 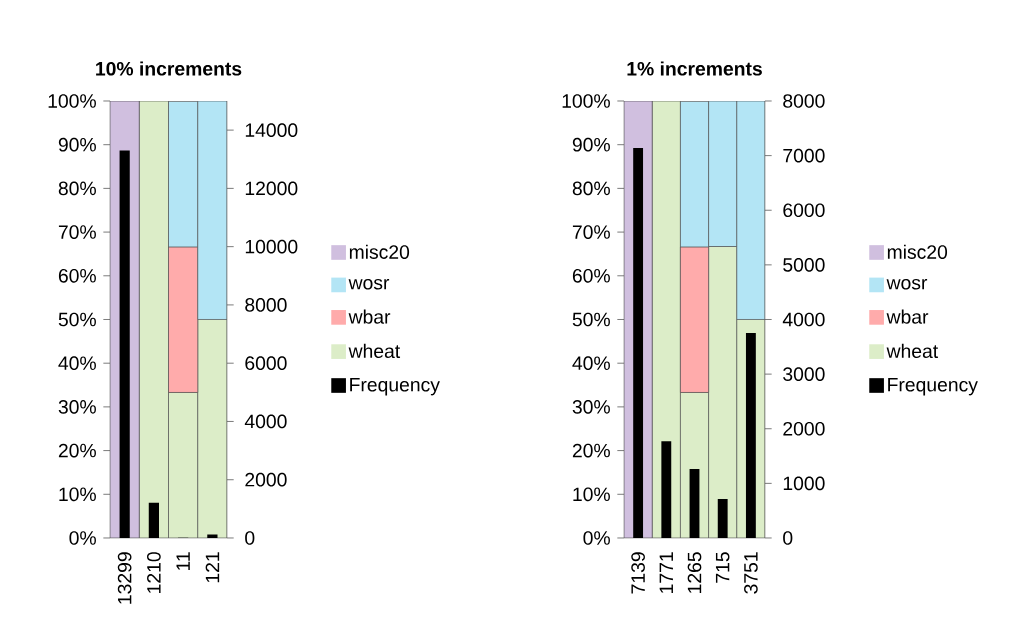 What do you see at coordinates (271, 130) in the screenshot?
I see `y2-tick-label: 14000` at bounding box center [271, 130].